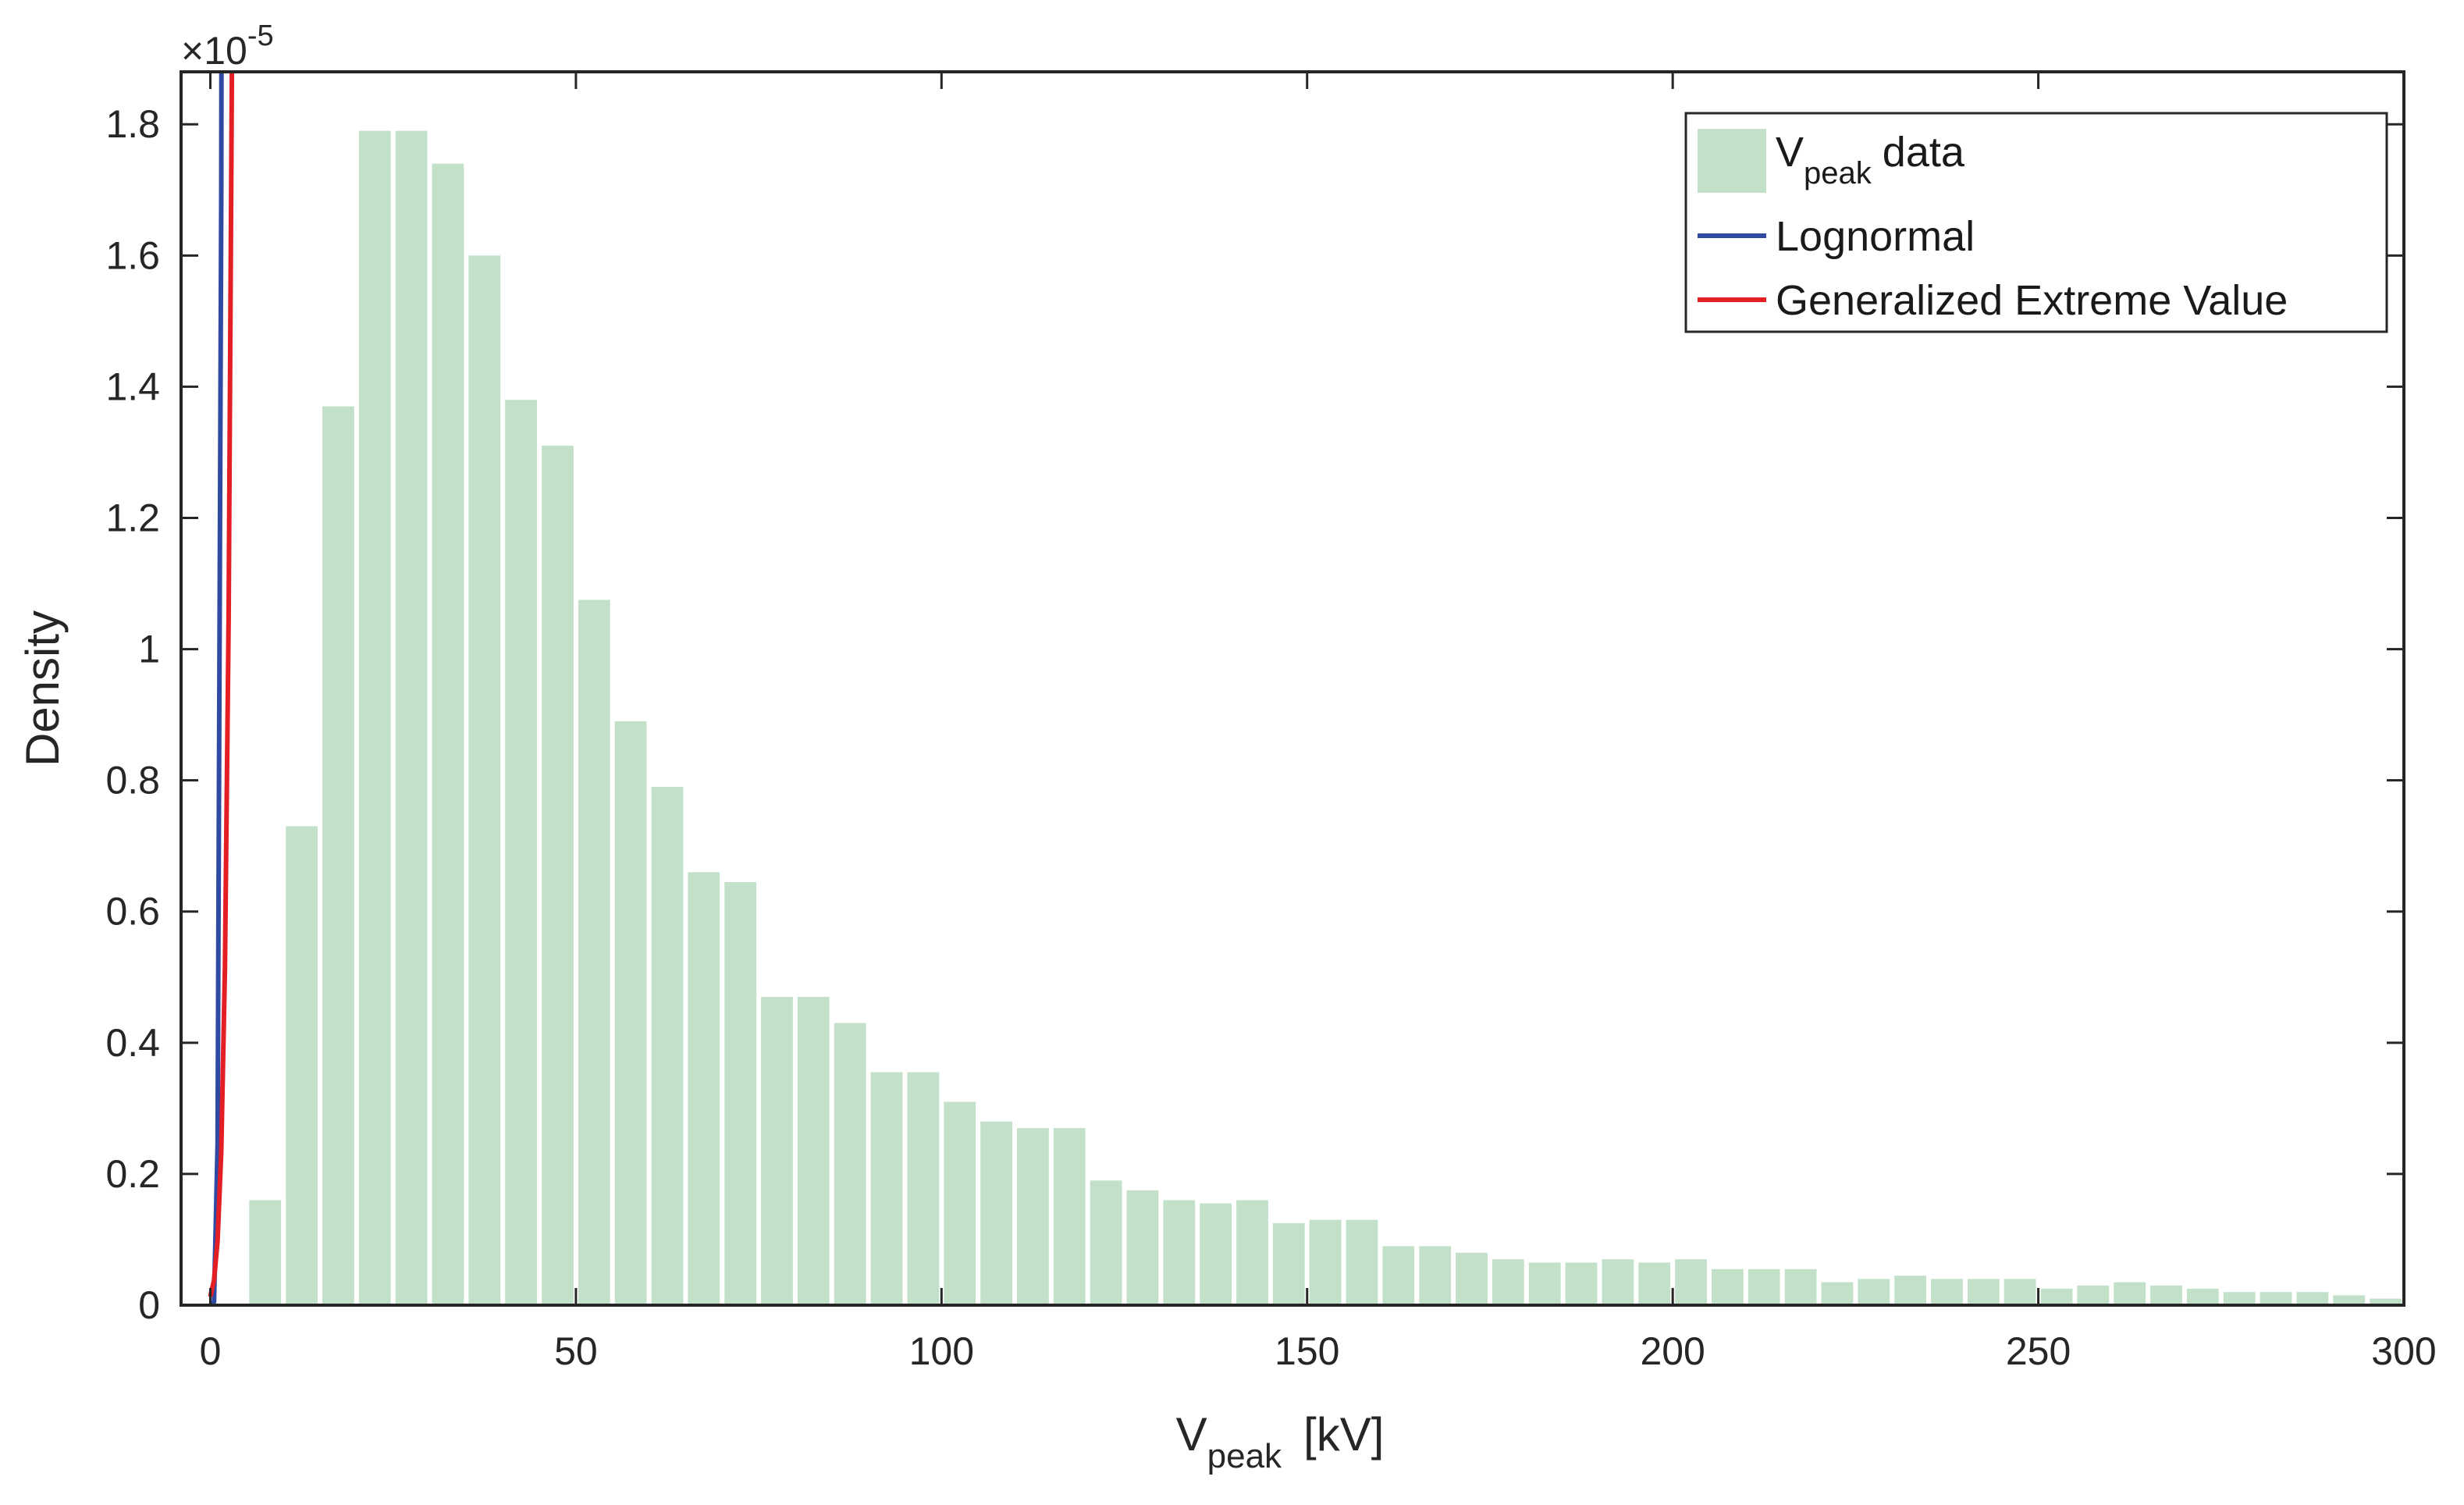  Describe the element at coordinates (132, 124) in the screenshot. I see `y-tick-label: 1.8` at that location.